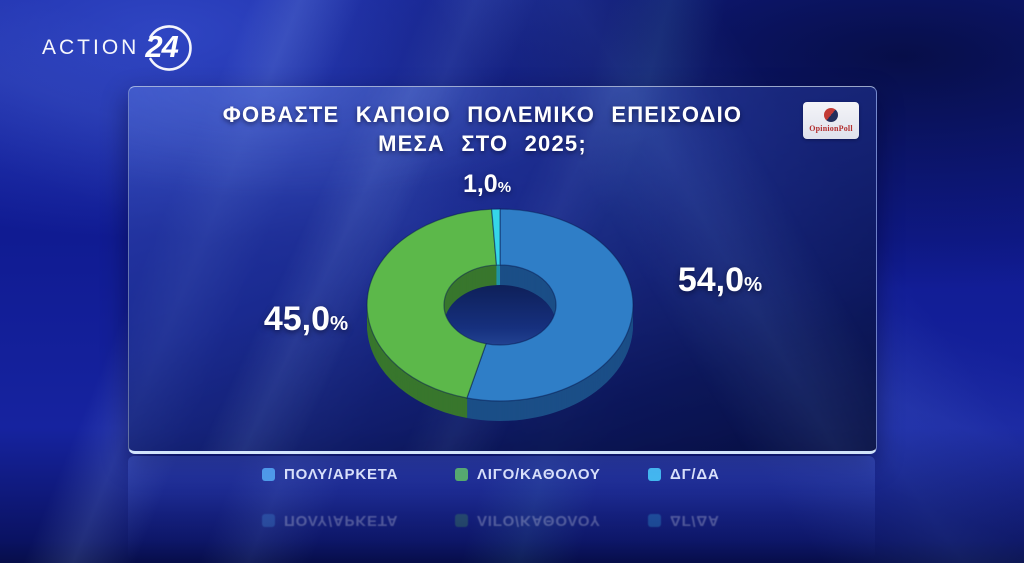  Describe the element at coordinates (711, 280) in the screenshot. I see `value-poly-arketa: 54,0` at that location.